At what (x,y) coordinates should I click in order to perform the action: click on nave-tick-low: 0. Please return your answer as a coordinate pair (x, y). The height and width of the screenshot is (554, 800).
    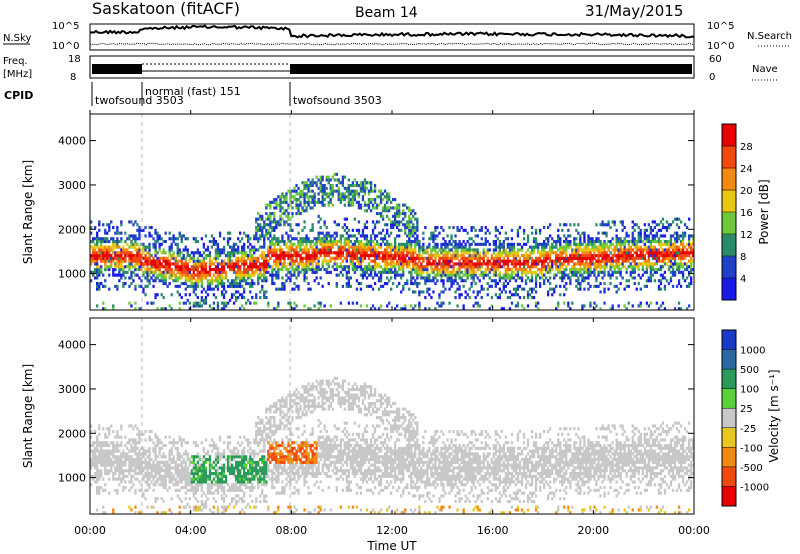
    Looking at the image, I should click on (712, 77).